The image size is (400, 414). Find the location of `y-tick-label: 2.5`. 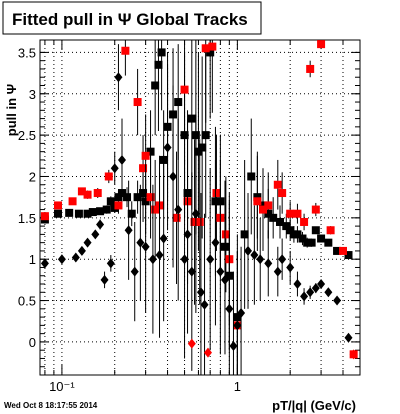

y-tick-label: 2.5 is located at coordinates (27, 135).